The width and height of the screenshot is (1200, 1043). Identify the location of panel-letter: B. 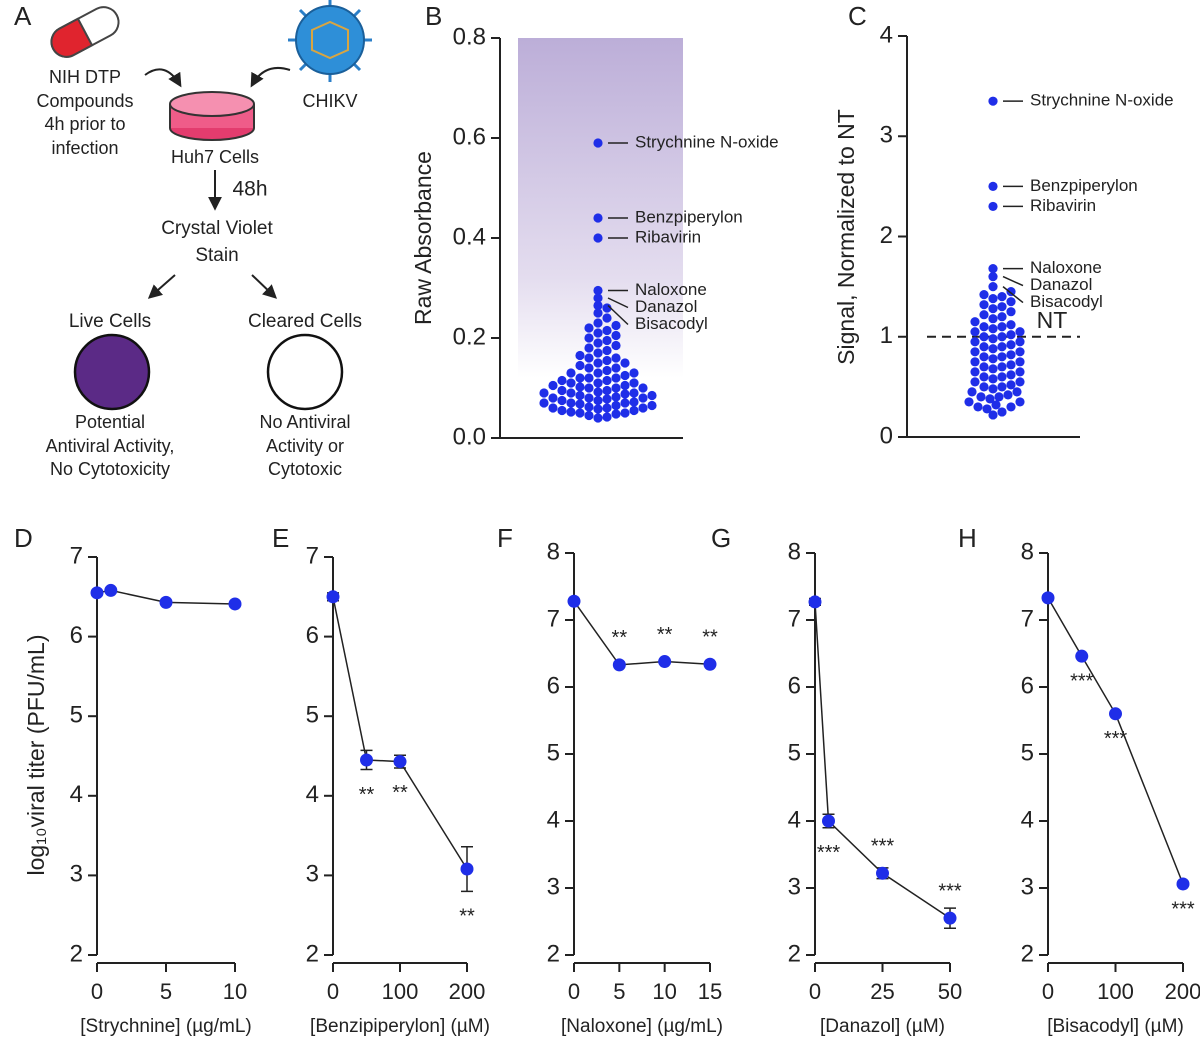
(433, 16).